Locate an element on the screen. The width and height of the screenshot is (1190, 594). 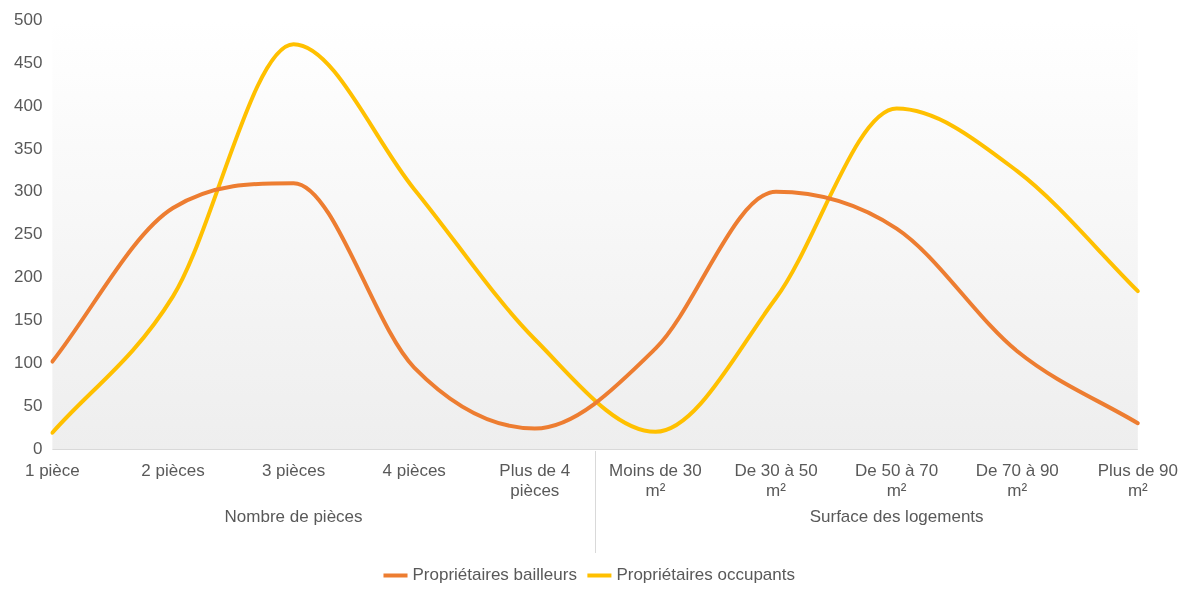
legend-label: Propriétaires bailleurs is located at coordinates (494, 575).